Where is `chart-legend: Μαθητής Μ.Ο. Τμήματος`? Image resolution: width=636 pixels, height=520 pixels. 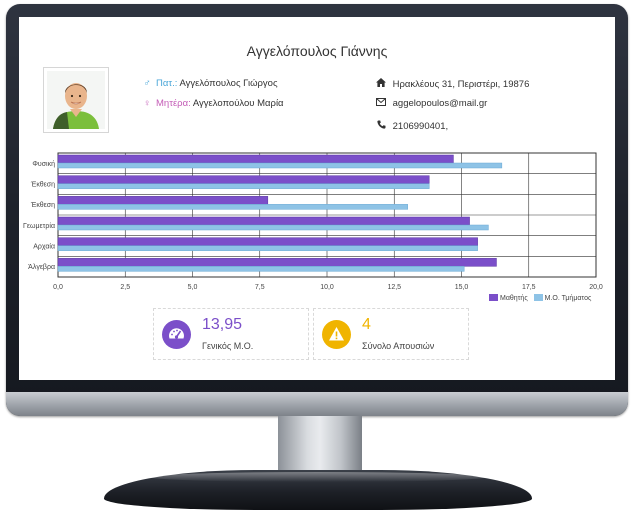
chart-legend: Μαθητής Μ.Ο. Τμήματος is located at coordinates (542, 298).